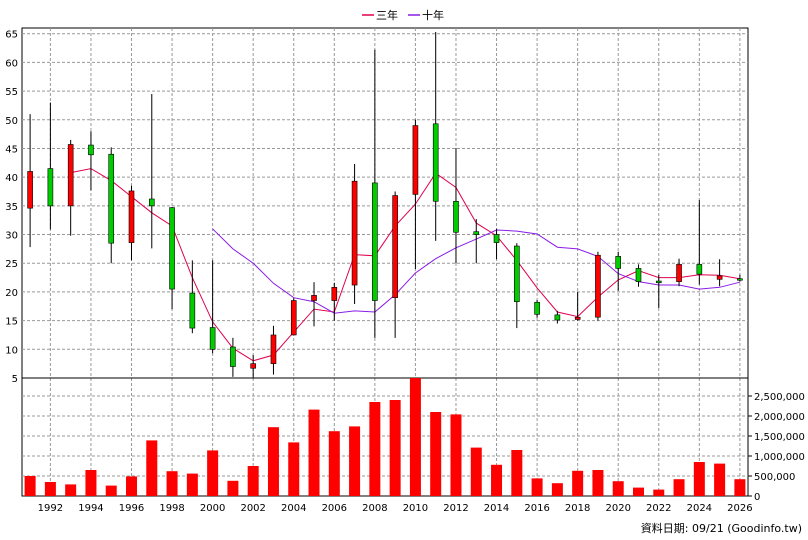 This screenshot has height=540, width=808. What do you see at coordinates (779, 457) in the screenshot?
I see `volume-y-tick-label: 1,000,000` at bounding box center [779, 457].